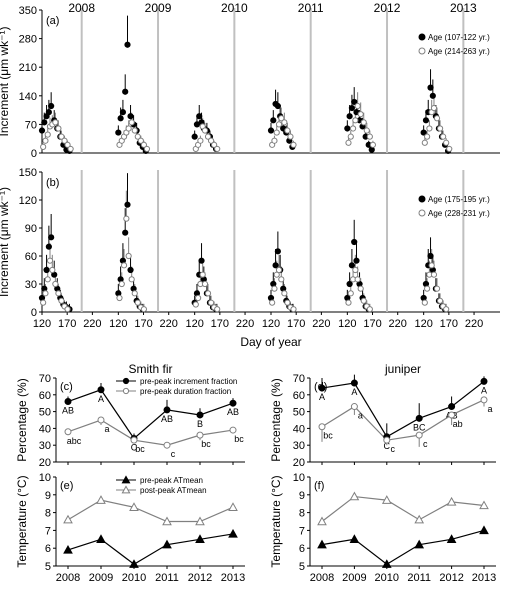 This screenshot has height=597, width=507. I want to click on year-label: 2013, so click(463, 8).